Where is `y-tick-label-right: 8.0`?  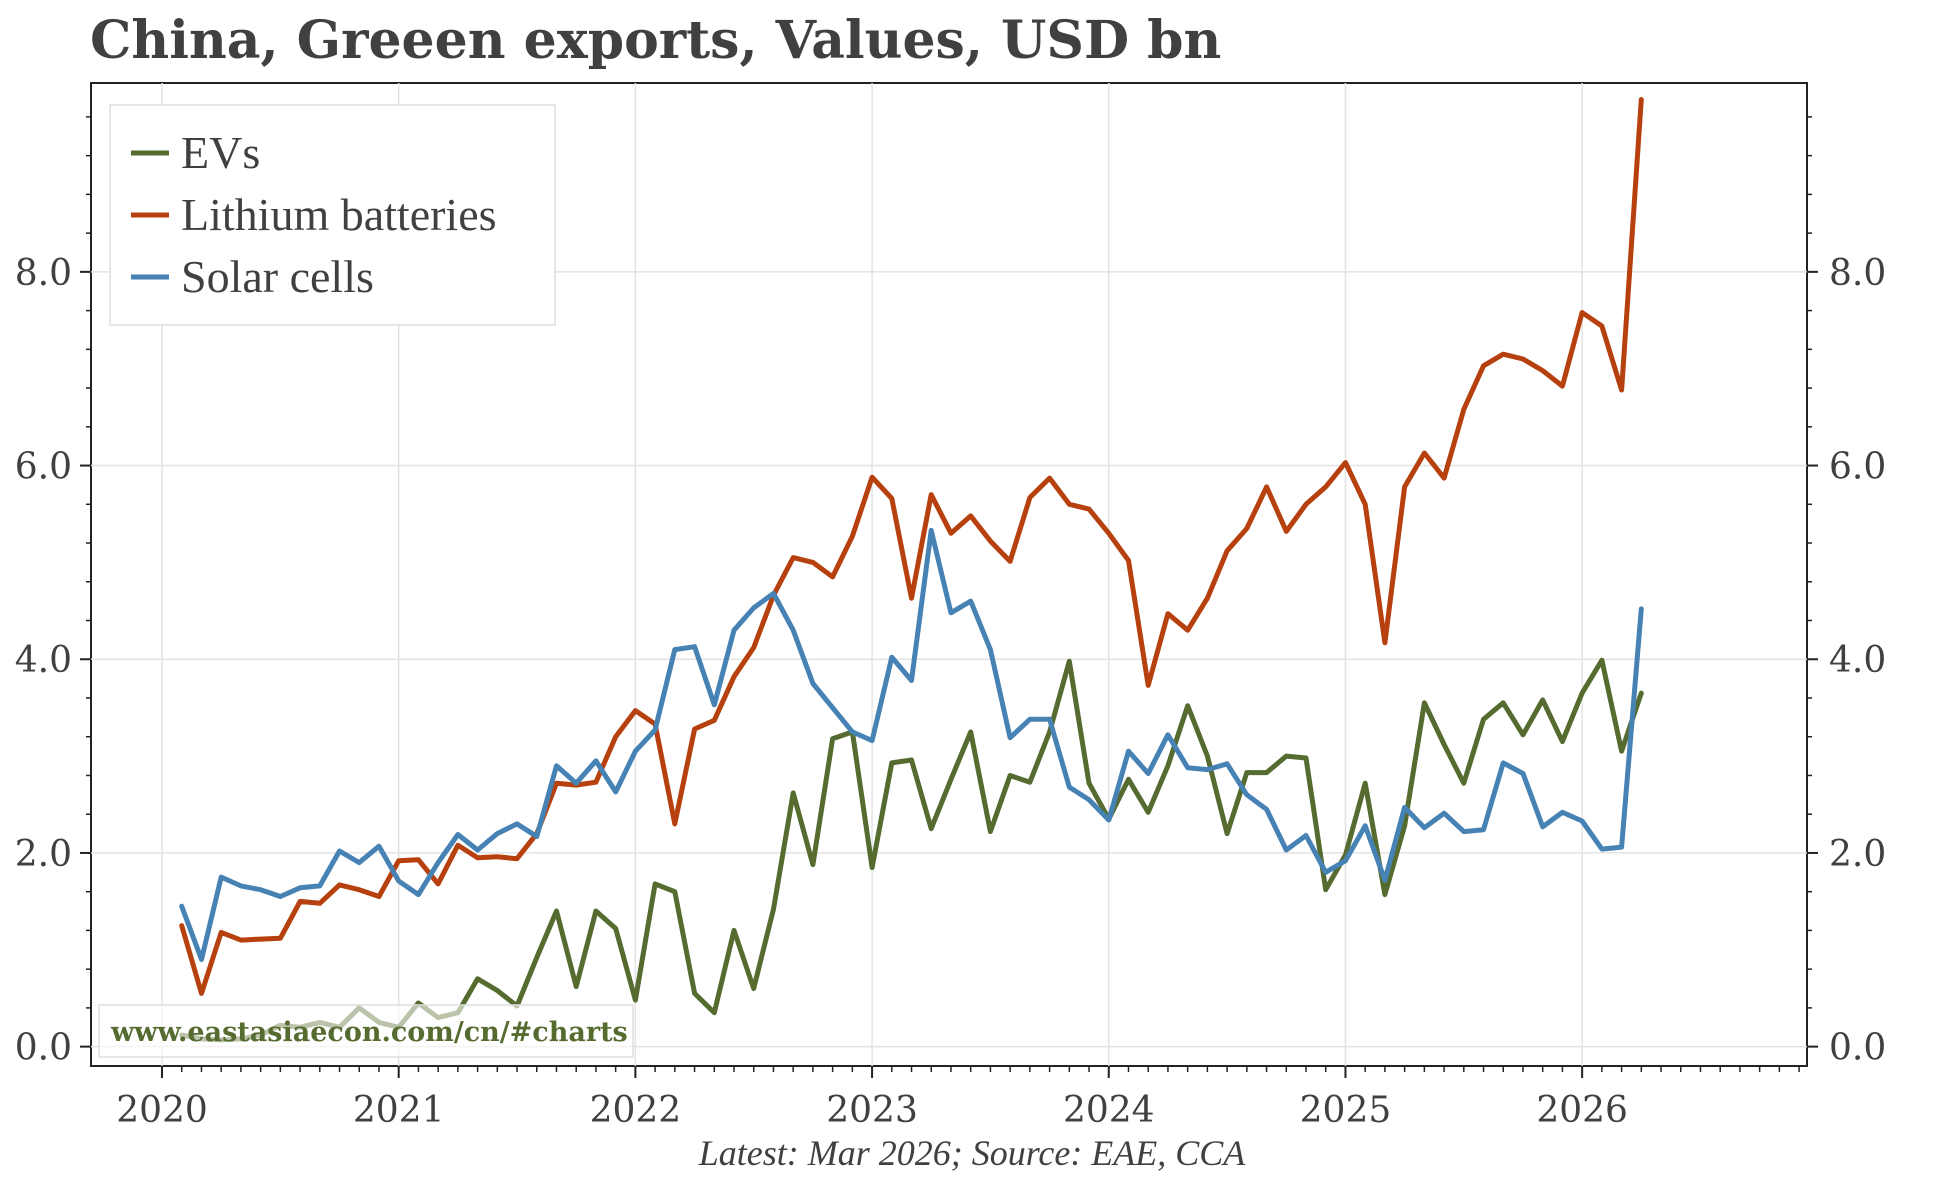
y-tick-label-right: 8.0 is located at coordinates (1857, 273).